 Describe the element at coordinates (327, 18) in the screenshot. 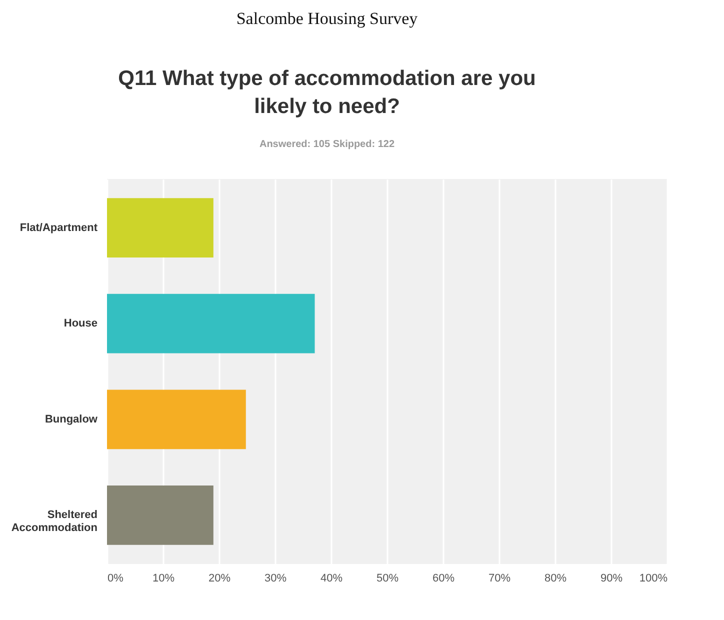

I see `chart-title: Salcombe Housing Survey` at that location.